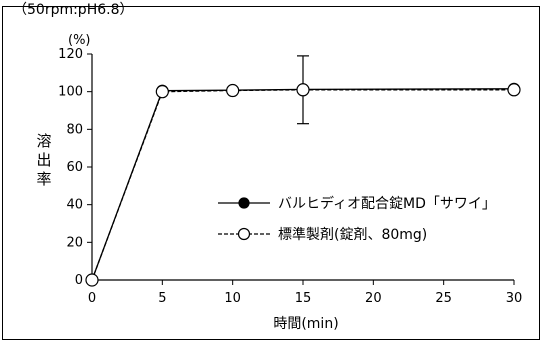 The width and height of the screenshot is (545, 343). I want to click on test-condition-text: （50rpm:pH6.8）, so click(73, 10).